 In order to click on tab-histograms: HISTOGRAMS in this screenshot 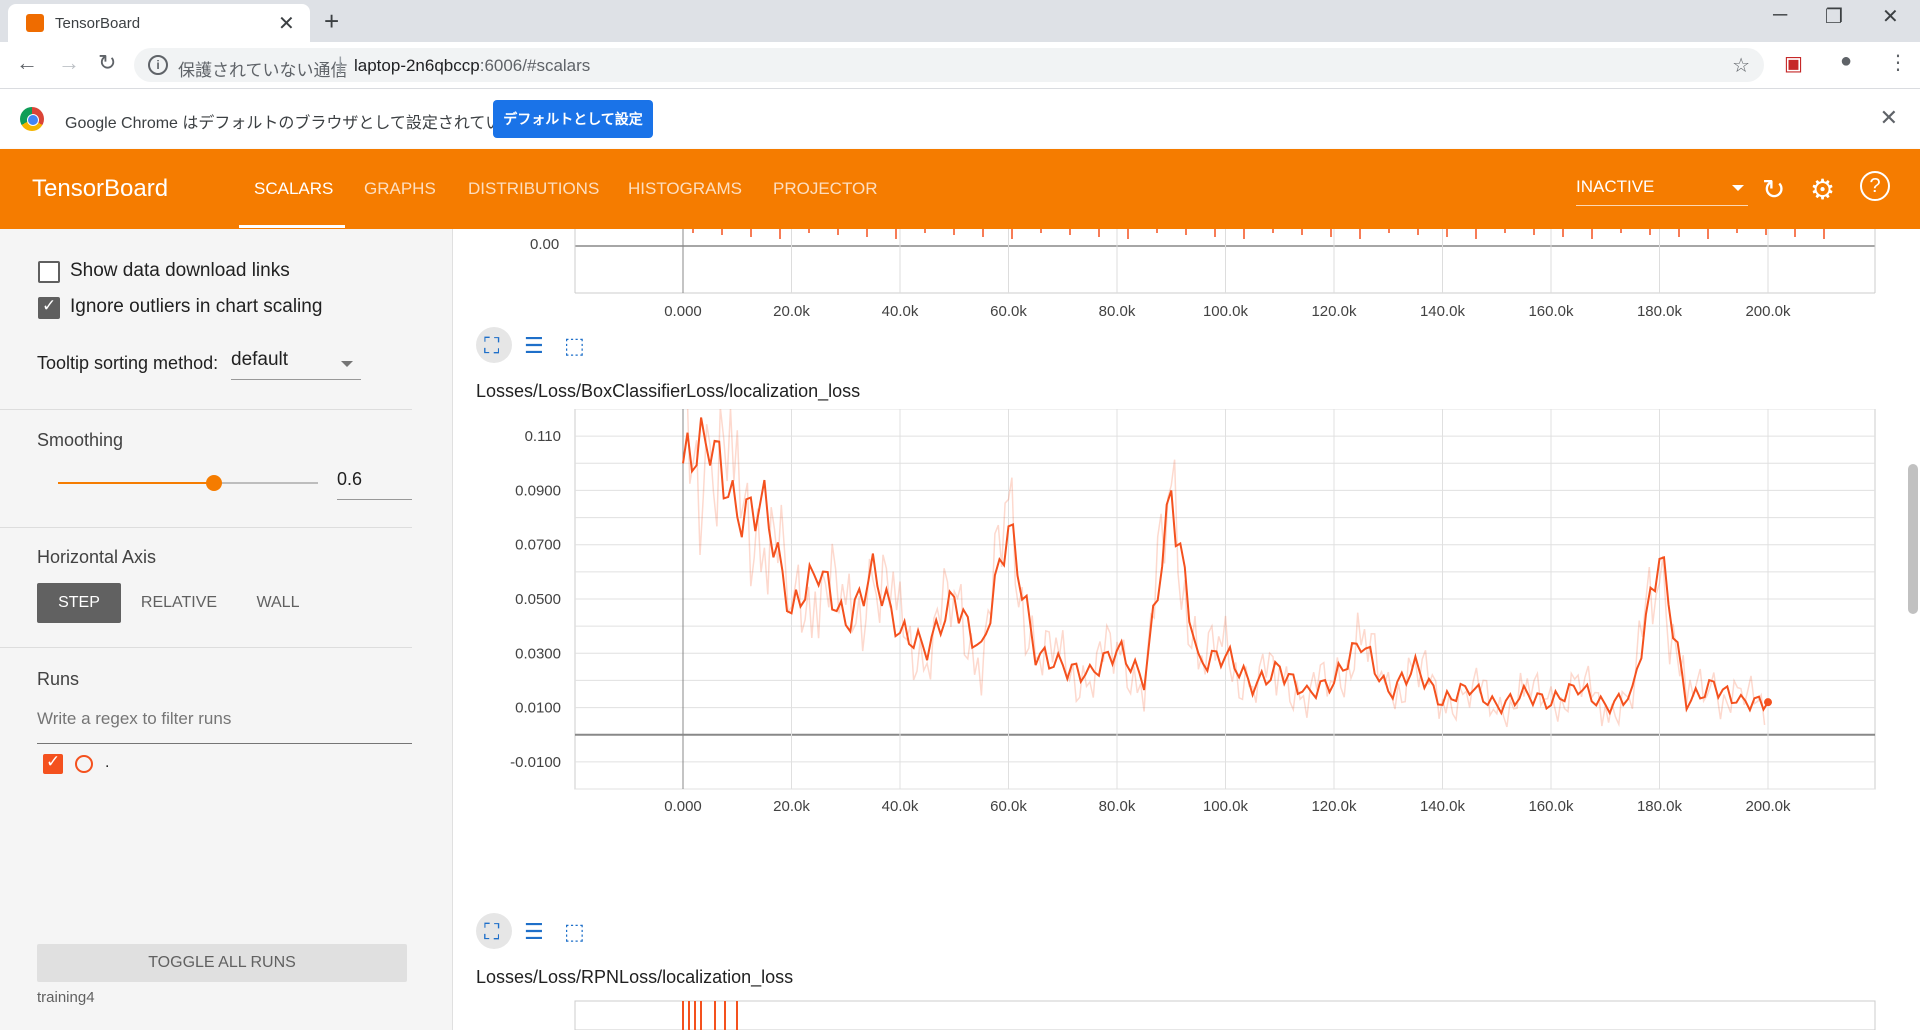, I will do `click(685, 188)`.